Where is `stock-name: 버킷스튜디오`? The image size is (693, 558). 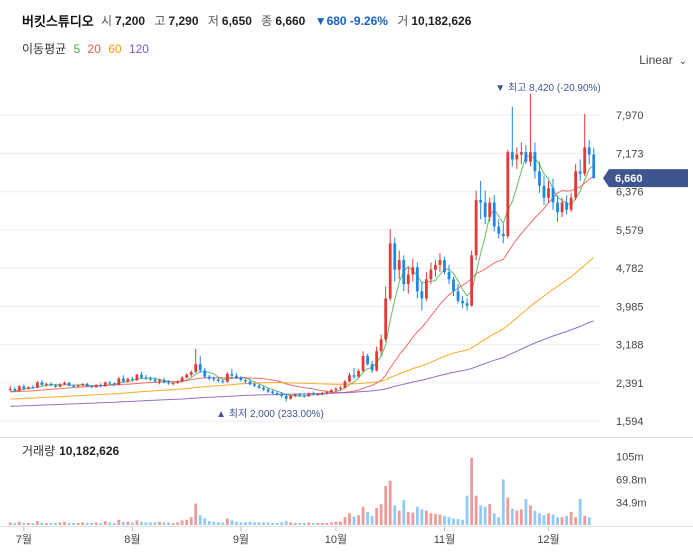
stock-name: 버킷스튜디오 is located at coordinates (58, 21).